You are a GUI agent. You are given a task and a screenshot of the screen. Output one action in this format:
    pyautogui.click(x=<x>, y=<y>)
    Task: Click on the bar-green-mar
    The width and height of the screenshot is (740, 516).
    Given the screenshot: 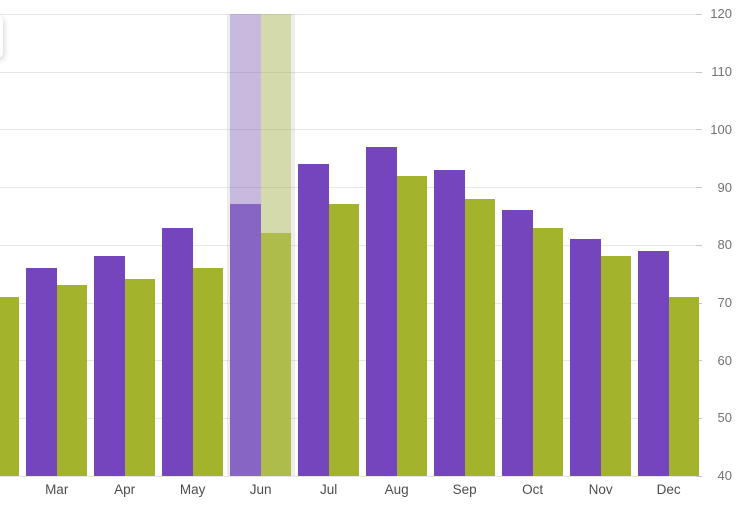 What is the action you would take?
    pyautogui.click(x=72, y=380)
    